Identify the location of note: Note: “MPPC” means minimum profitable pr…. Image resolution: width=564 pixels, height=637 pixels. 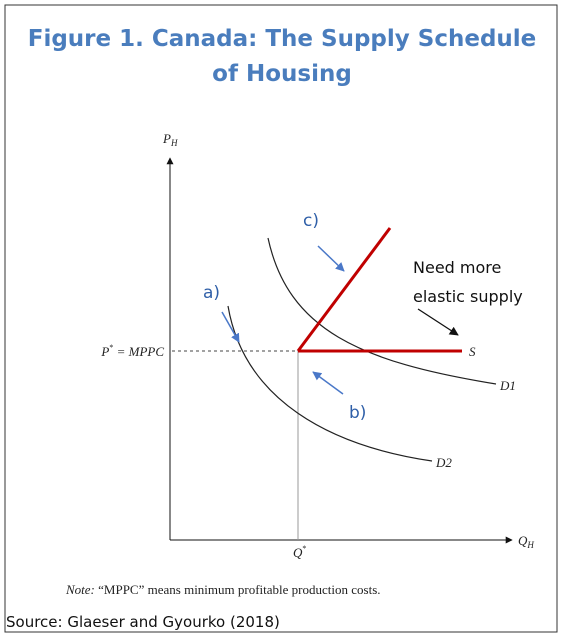
(223, 589).